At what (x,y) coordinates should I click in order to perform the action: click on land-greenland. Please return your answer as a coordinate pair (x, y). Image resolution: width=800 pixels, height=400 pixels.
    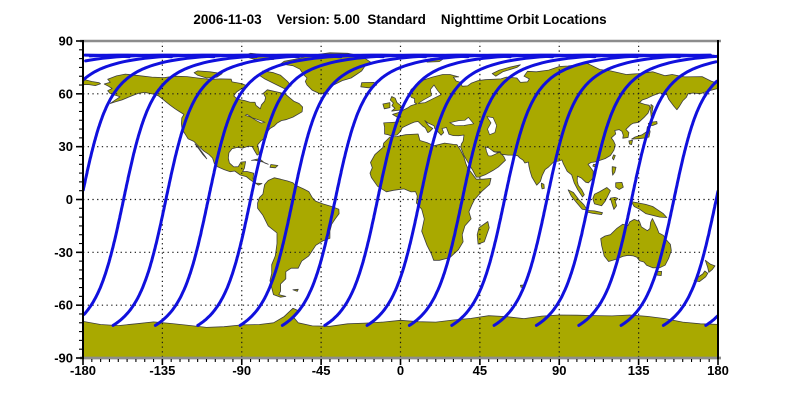
    Looking at the image, I should click on (325, 73).